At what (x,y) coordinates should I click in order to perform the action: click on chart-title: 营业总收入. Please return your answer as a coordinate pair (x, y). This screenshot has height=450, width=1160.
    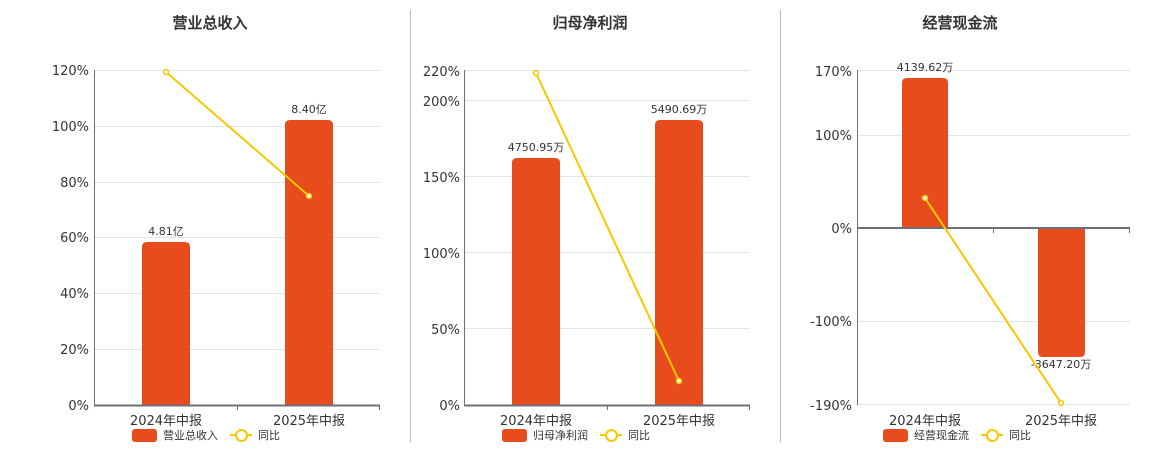
    Looking at the image, I should click on (210, 23).